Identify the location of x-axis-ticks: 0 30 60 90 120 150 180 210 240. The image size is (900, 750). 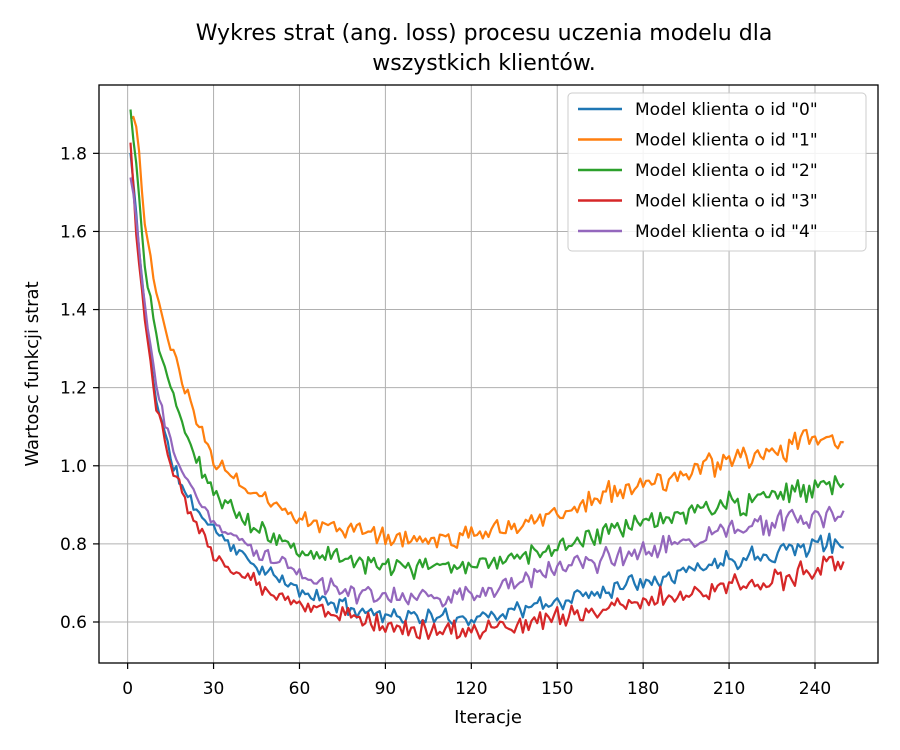
(476, 681).